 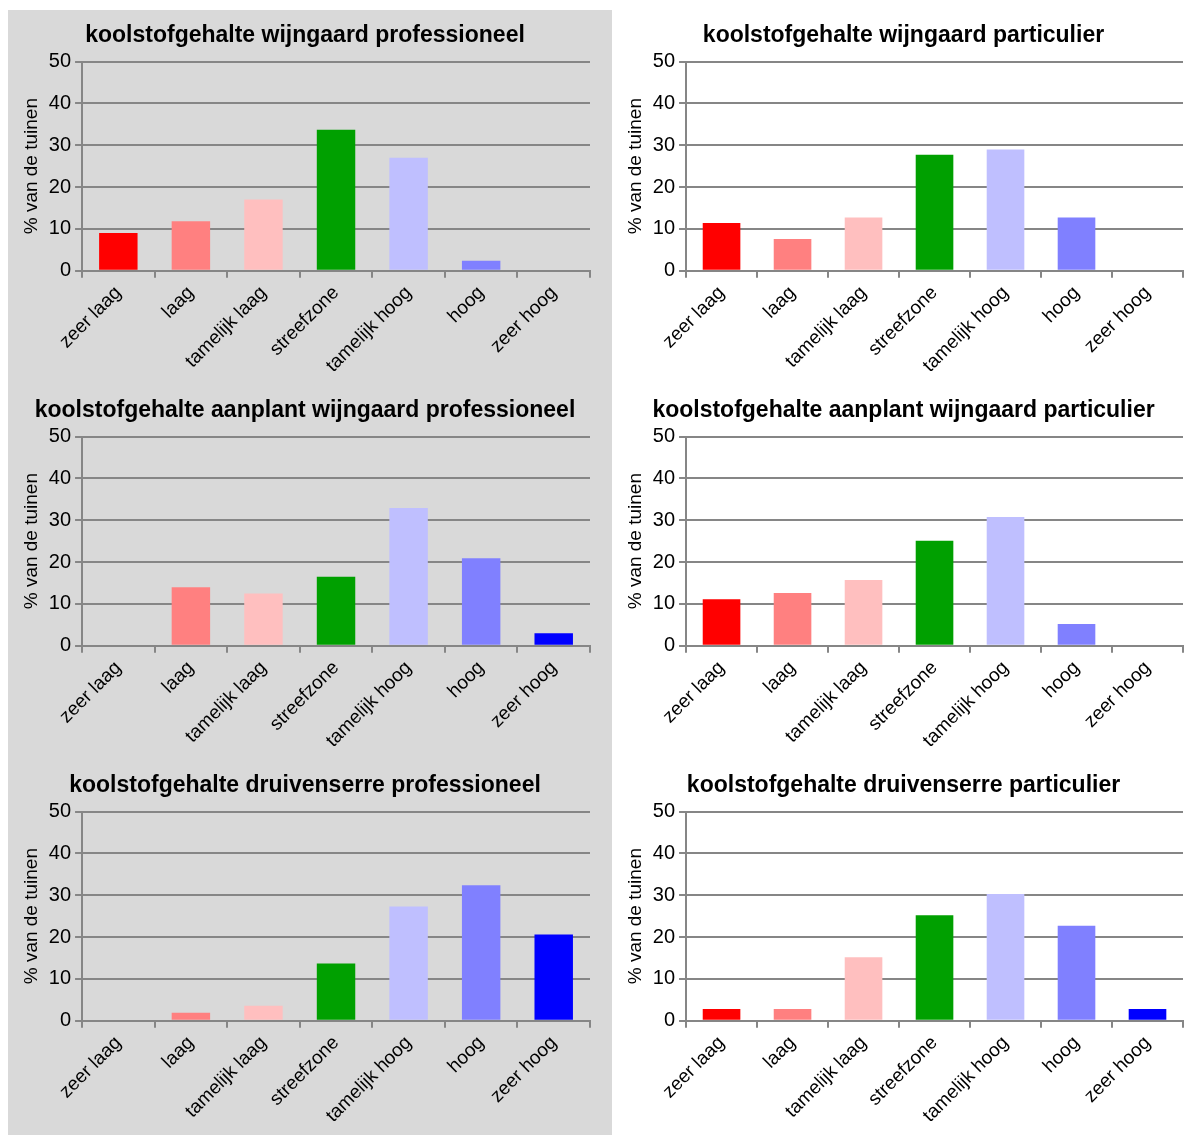 What do you see at coordinates (903, 784) in the screenshot?
I see `chart-title: koolstofgehalte druivenserre particulier` at bounding box center [903, 784].